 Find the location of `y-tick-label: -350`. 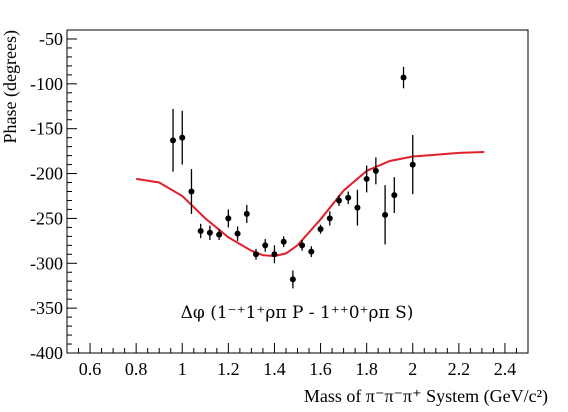

y-tick-label: -350 is located at coordinates (46, 308).